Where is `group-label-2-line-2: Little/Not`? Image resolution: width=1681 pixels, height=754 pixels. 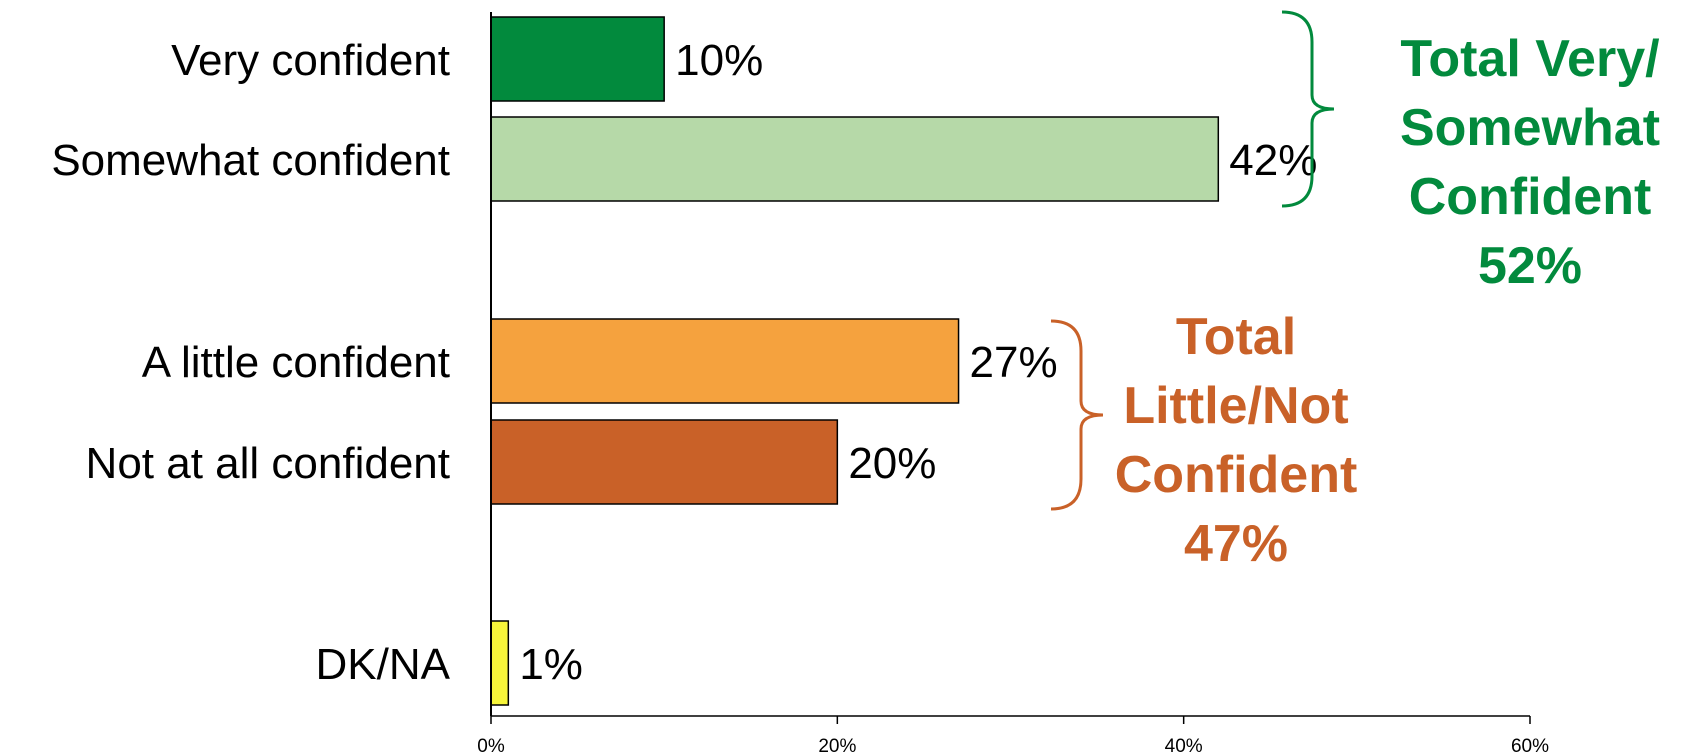 group-label-2-line-2: Little/Not is located at coordinates (1235, 406).